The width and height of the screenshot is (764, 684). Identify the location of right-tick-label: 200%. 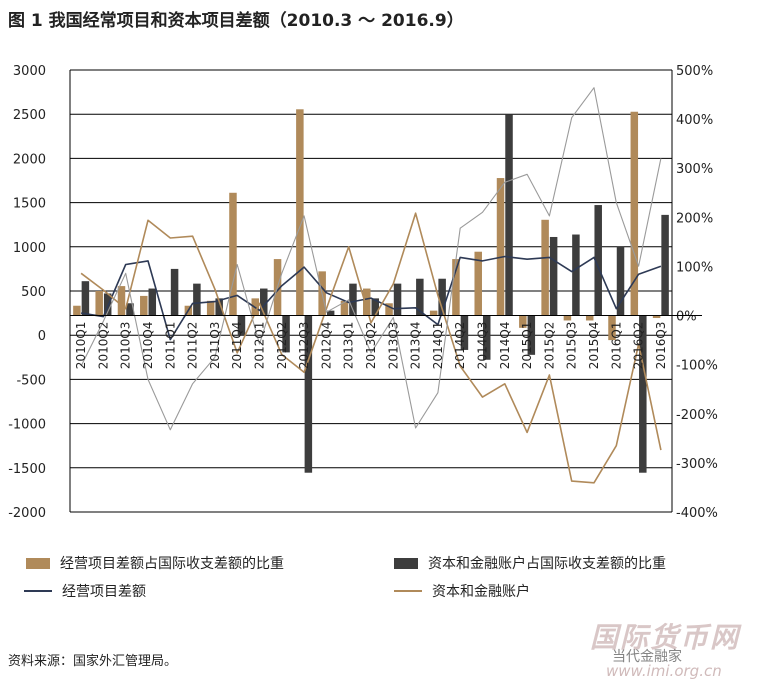
(694, 218).